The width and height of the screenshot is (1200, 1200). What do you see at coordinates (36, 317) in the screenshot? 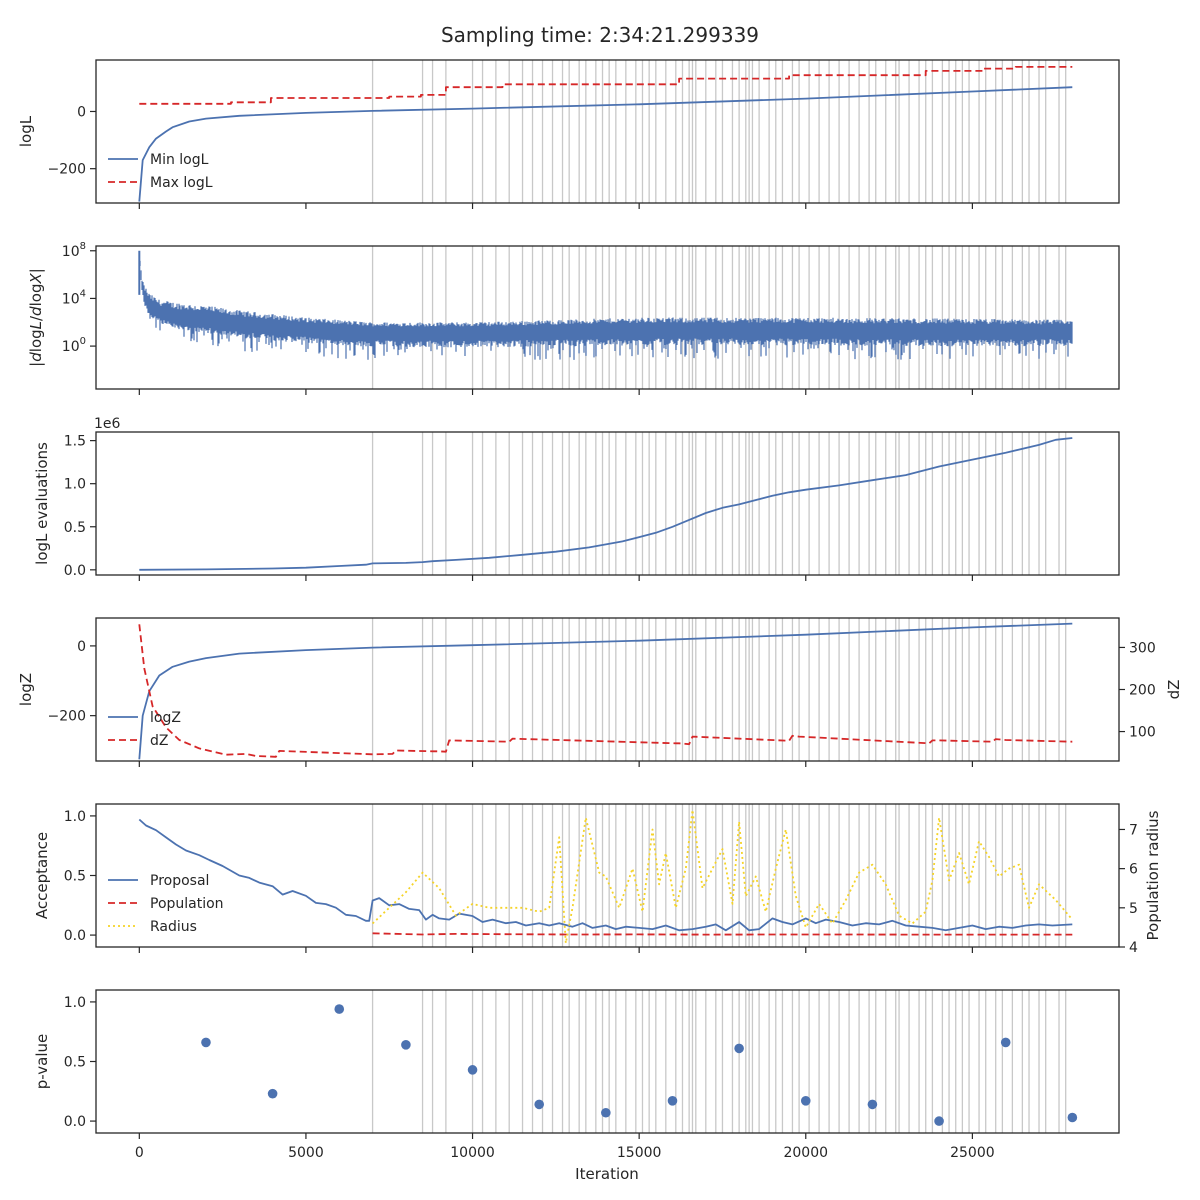
I see `y-axis-label: |dlogL/dlogX|` at bounding box center [36, 317].